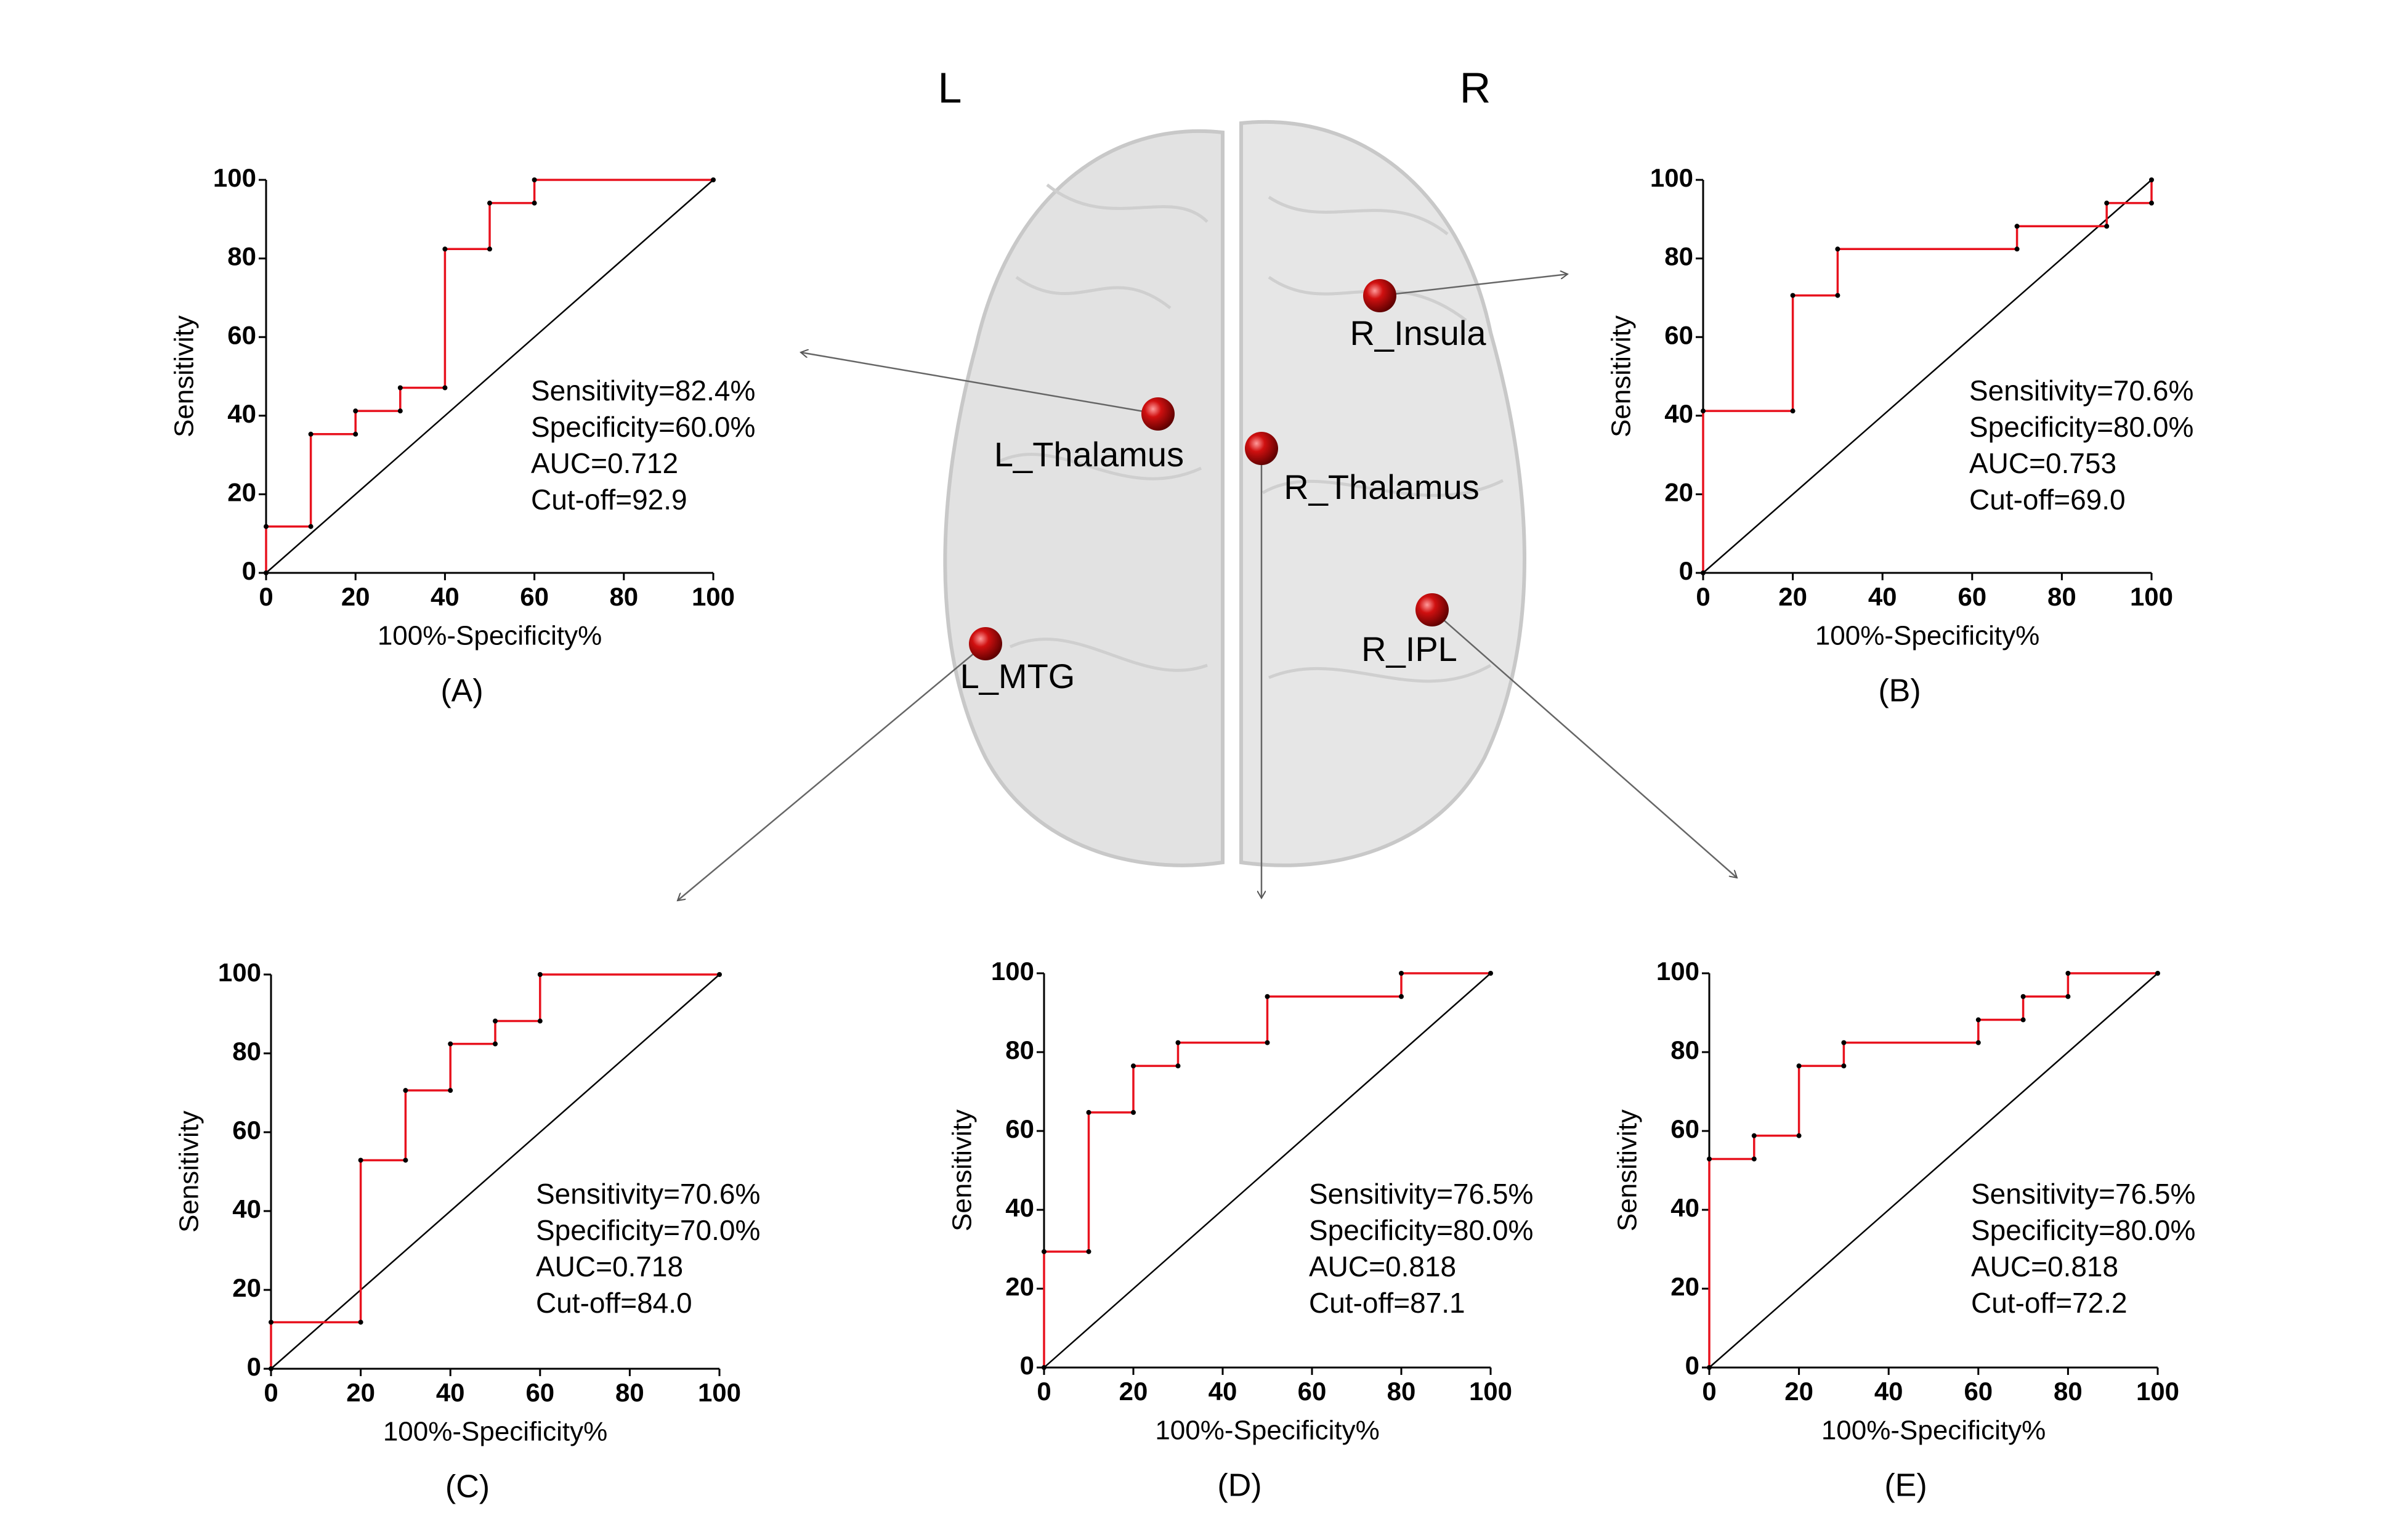  What do you see at coordinates (648, 1194) in the screenshot?
I see `annotation: Sensitivity=70.6%` at bounding box center [648, 1194].